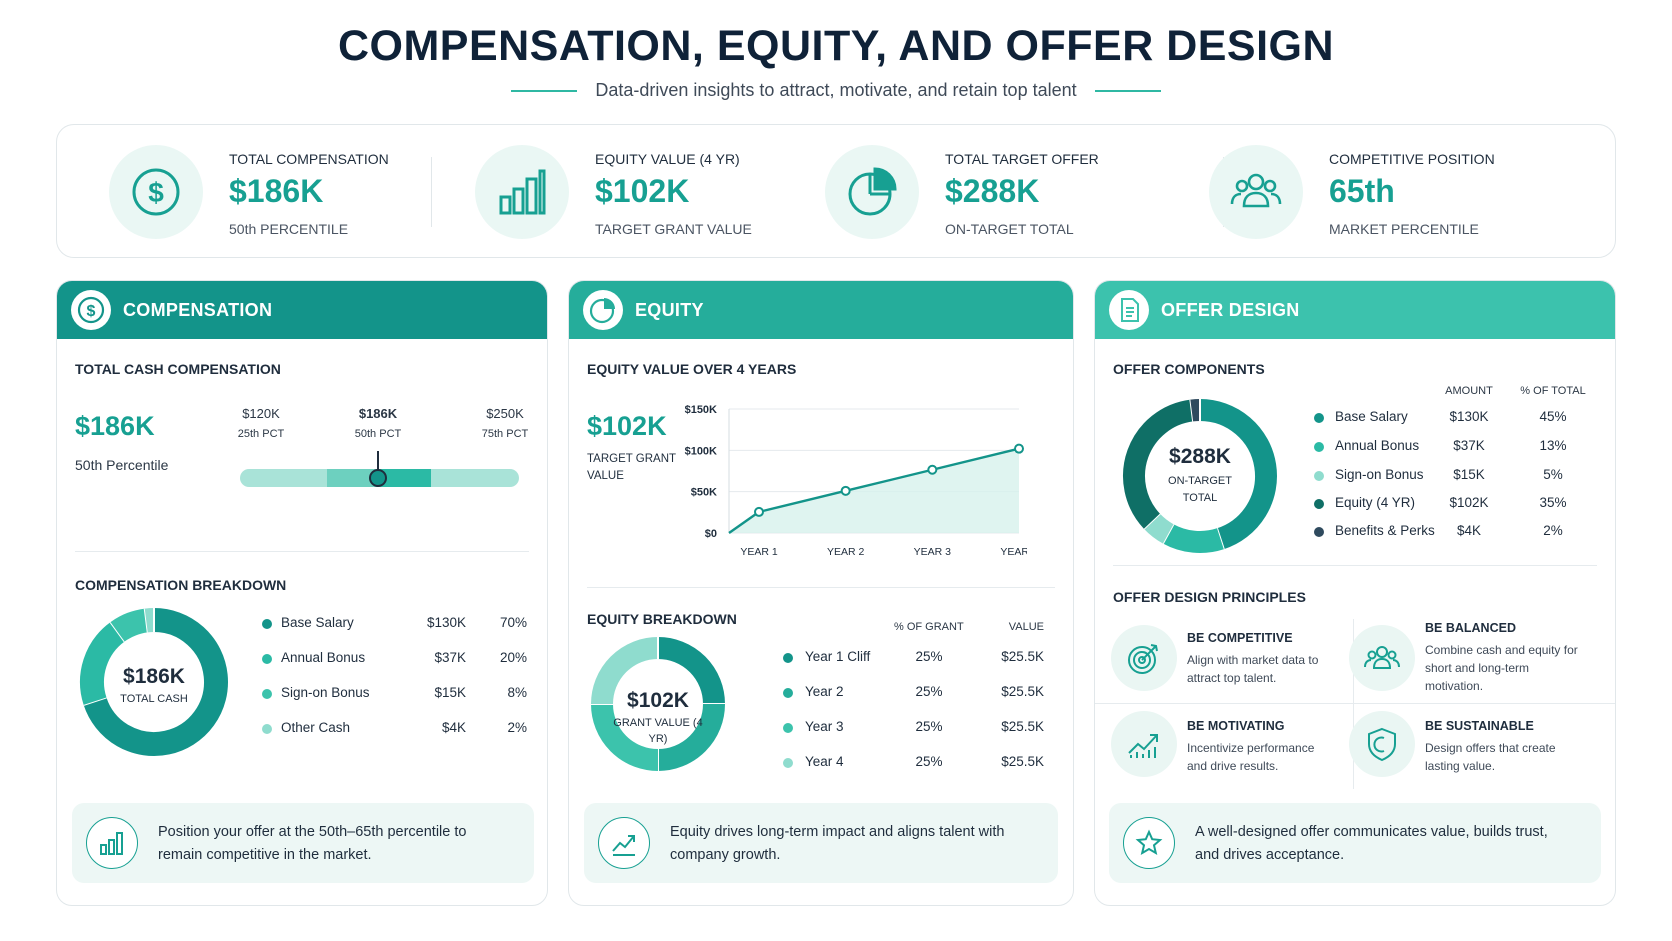 The width and height of the screenshot is (1672, 941). Describe the element at coordinates (261, 434) in the screenshot. I see `range-label-25: 25th PCT` at that location.